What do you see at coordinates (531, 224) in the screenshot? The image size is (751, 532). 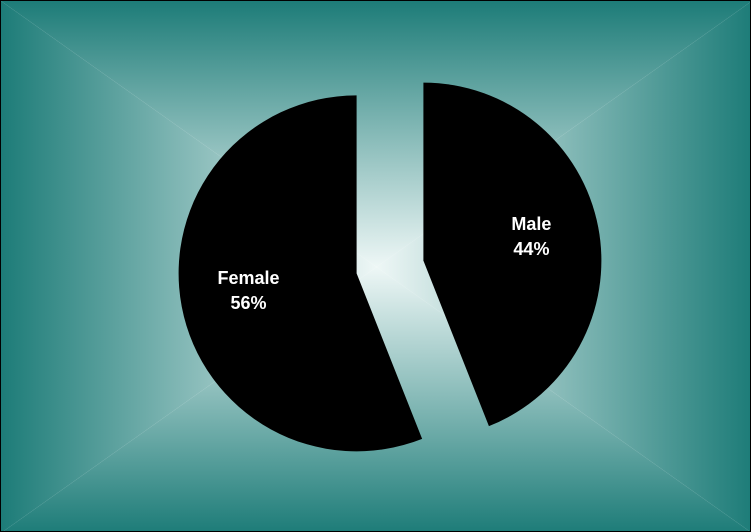 I see `slice-category-label: Male` at bounding box center [531, 224].